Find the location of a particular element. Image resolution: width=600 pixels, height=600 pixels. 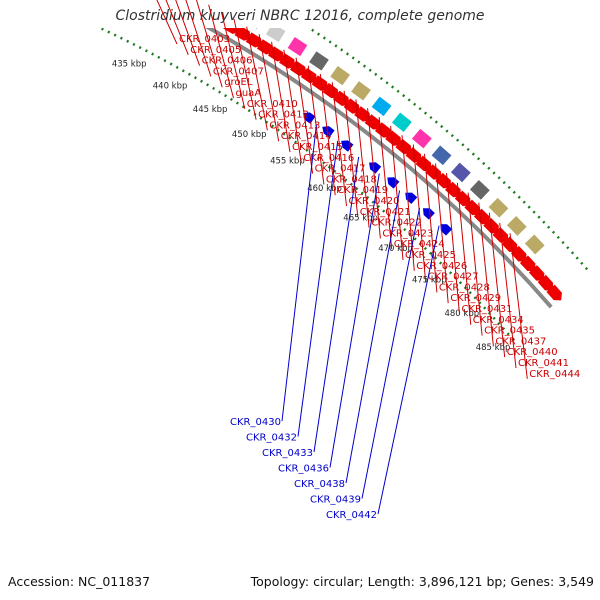

forward-gene-label: CKR_0434 is located at coordinates (498, 320).